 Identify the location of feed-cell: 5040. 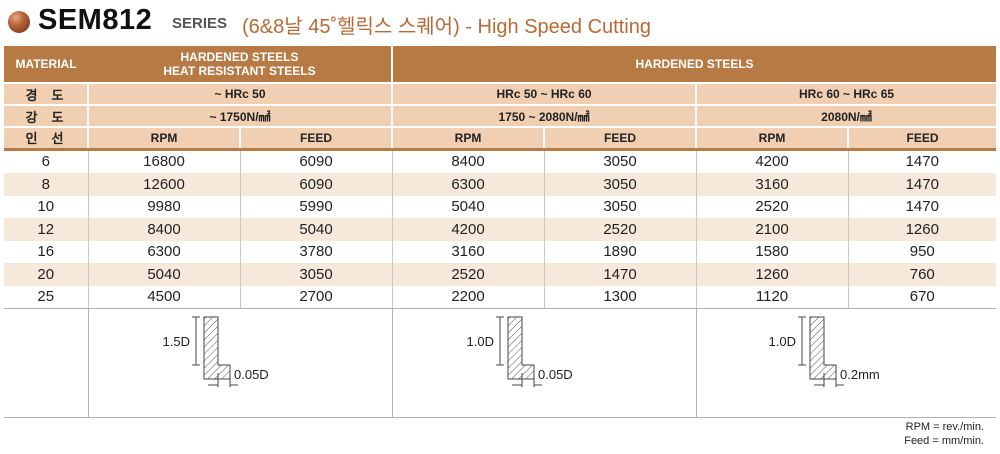
(316, 229).